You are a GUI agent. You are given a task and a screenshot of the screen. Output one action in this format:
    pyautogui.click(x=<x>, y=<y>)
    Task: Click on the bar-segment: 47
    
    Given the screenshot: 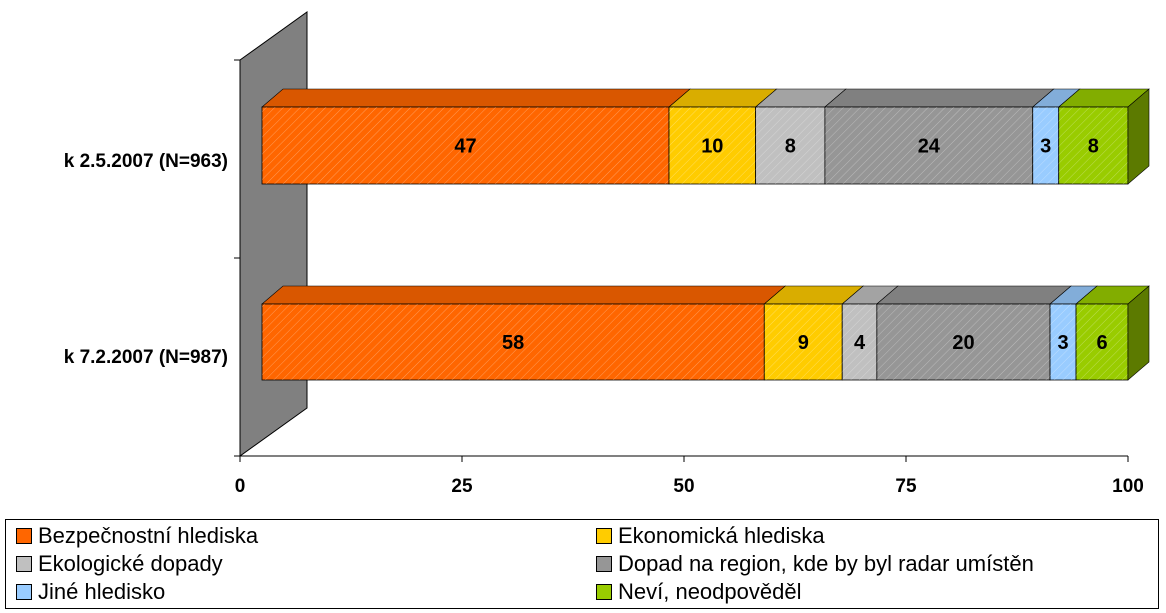 What is the action you would take?
    pyautogui.click(x=476, y=136)
    